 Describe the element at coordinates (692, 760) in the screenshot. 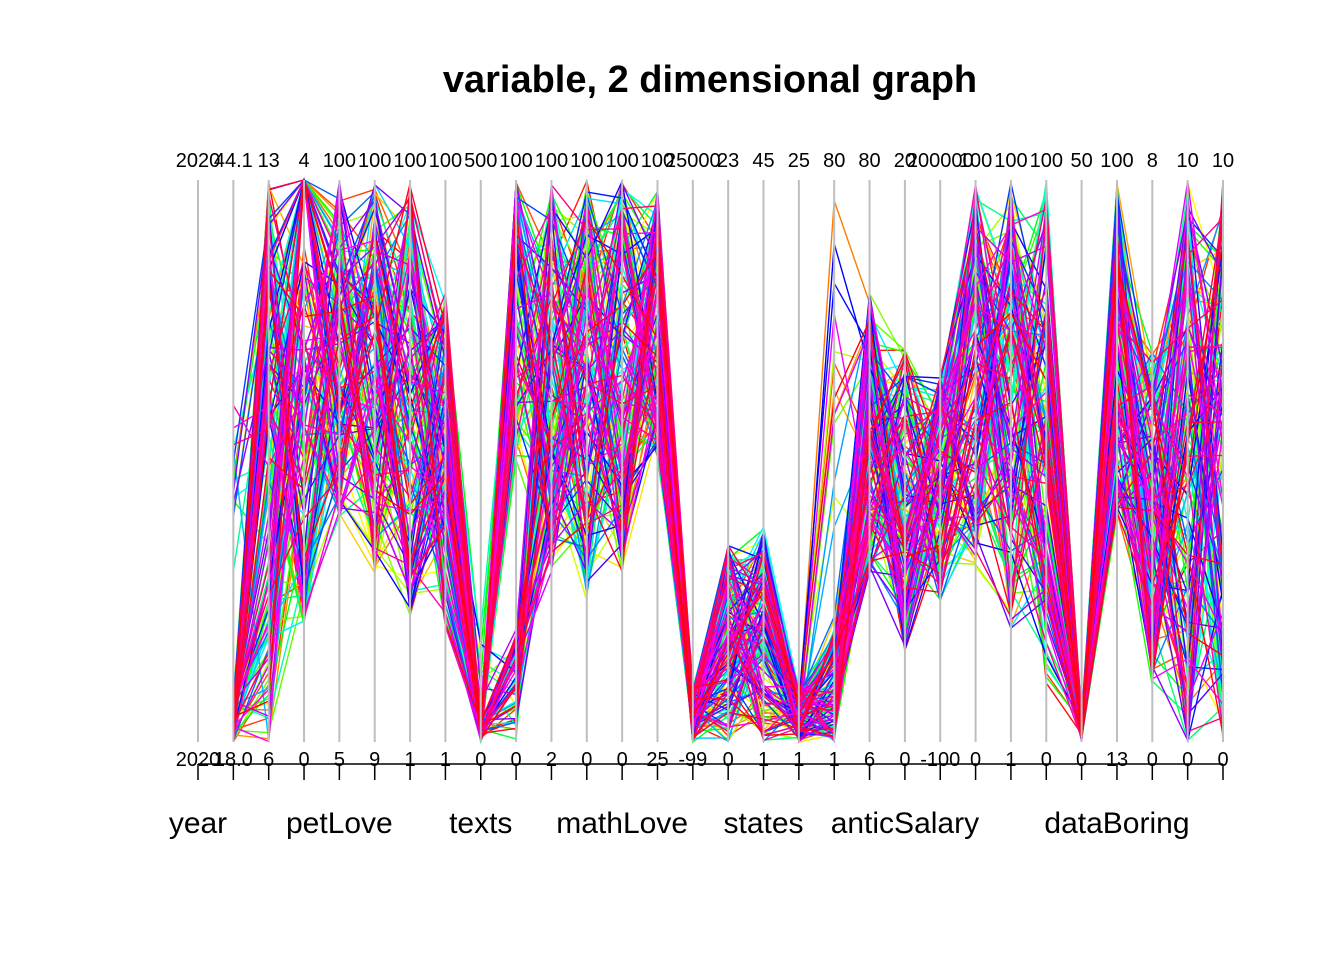

I see `axis-min-label: -99` at that location.